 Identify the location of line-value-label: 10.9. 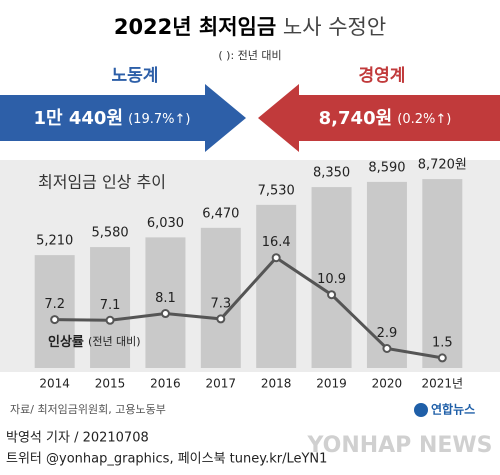
(331, 279).